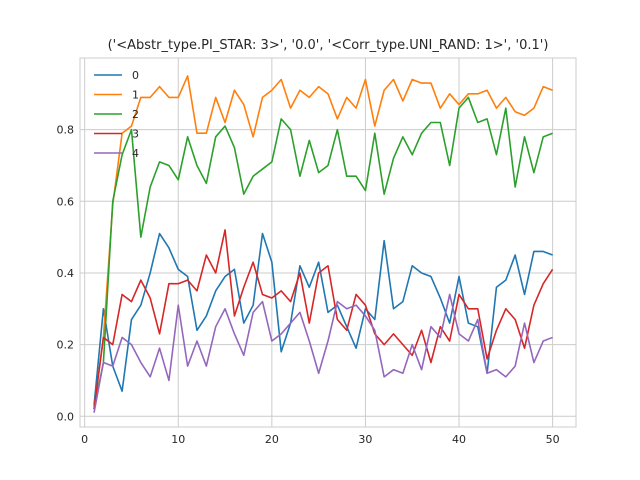 The height and width of the screenshot is (480, 640). Describe the element at coordinates (66, 130) in the screenshot. I see `y-tick-label: 0.8` at that location.